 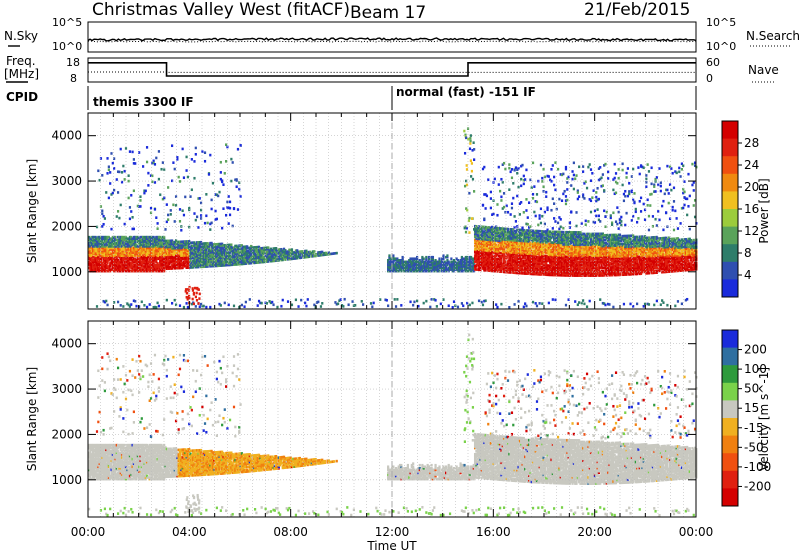 What do you see at coordinates (21, 36) in the screenshot?
I see `nsky-label: N.Sky` at bounding box center [21, 36].